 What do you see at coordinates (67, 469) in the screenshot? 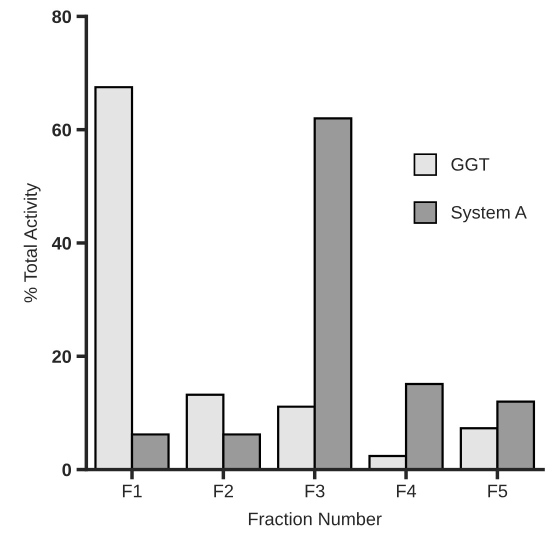
I see `y-tick-label: 0` at bounding box center [67, 469].